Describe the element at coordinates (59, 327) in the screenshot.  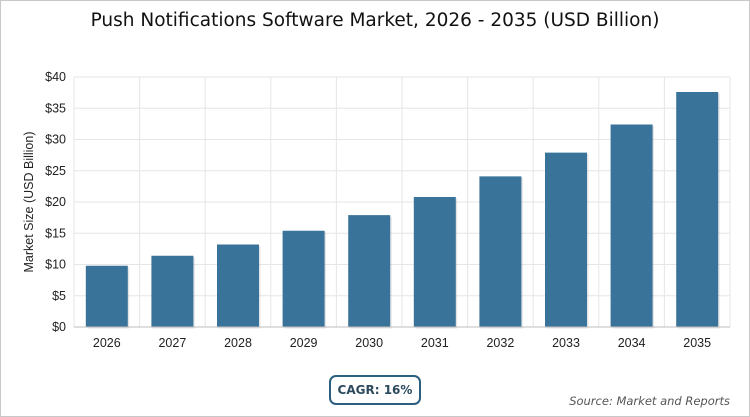
I see `y-tick-label: $0` at that location.